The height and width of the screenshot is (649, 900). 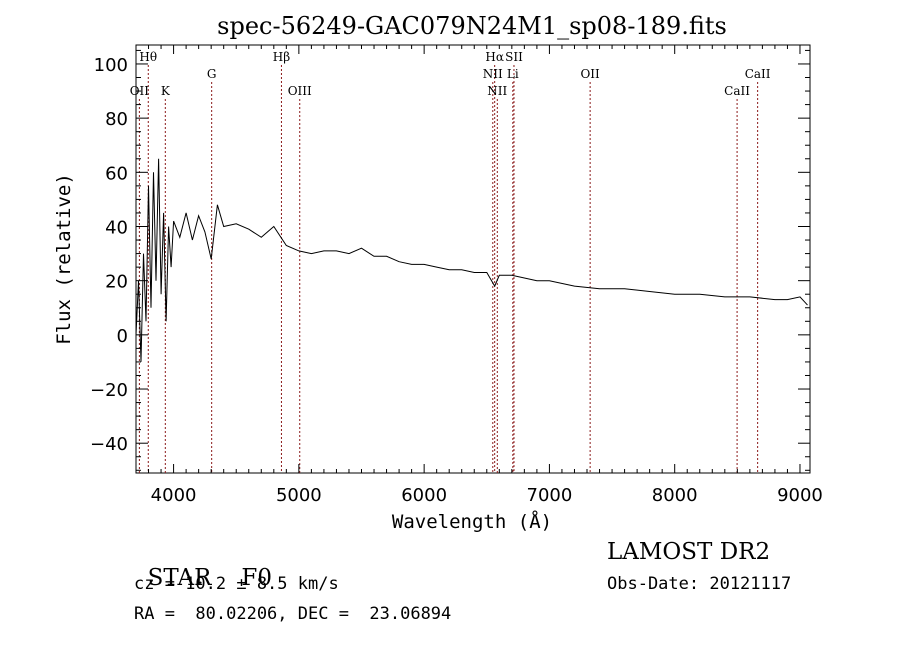 I want to click on x-tick-label: 9000, so click(x=800, y=495).